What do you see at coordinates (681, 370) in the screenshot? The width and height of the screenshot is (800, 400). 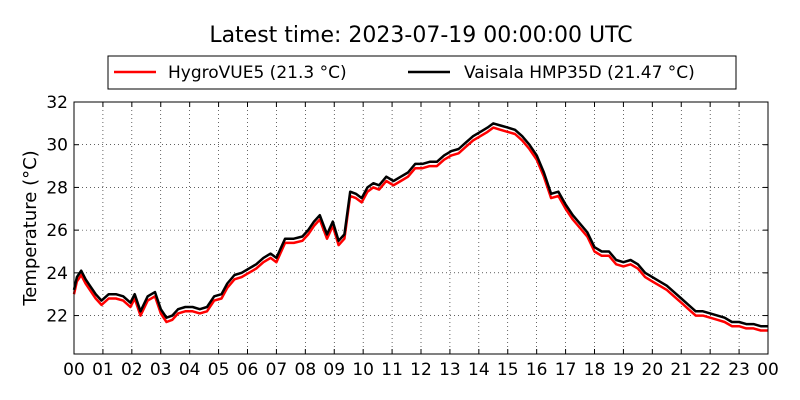 I see `x-tick-label: 21` at bounding box center [681, 370].